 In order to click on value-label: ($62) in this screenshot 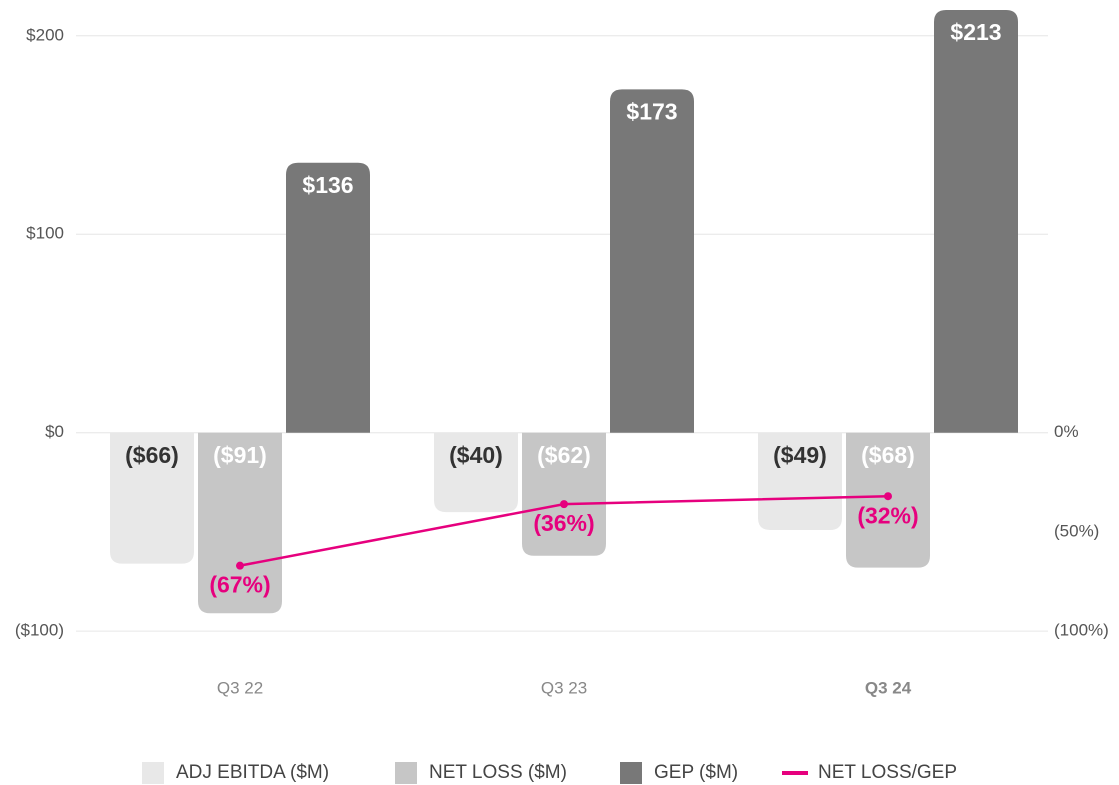, I will do `click(564, 455)`.